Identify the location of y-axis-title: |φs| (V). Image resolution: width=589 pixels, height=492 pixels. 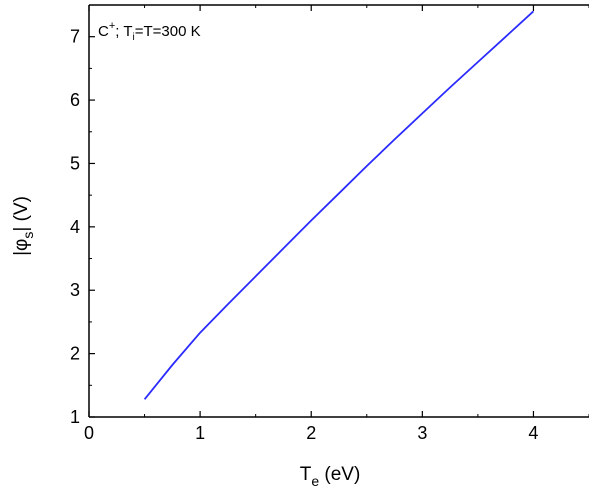
(23, 226).